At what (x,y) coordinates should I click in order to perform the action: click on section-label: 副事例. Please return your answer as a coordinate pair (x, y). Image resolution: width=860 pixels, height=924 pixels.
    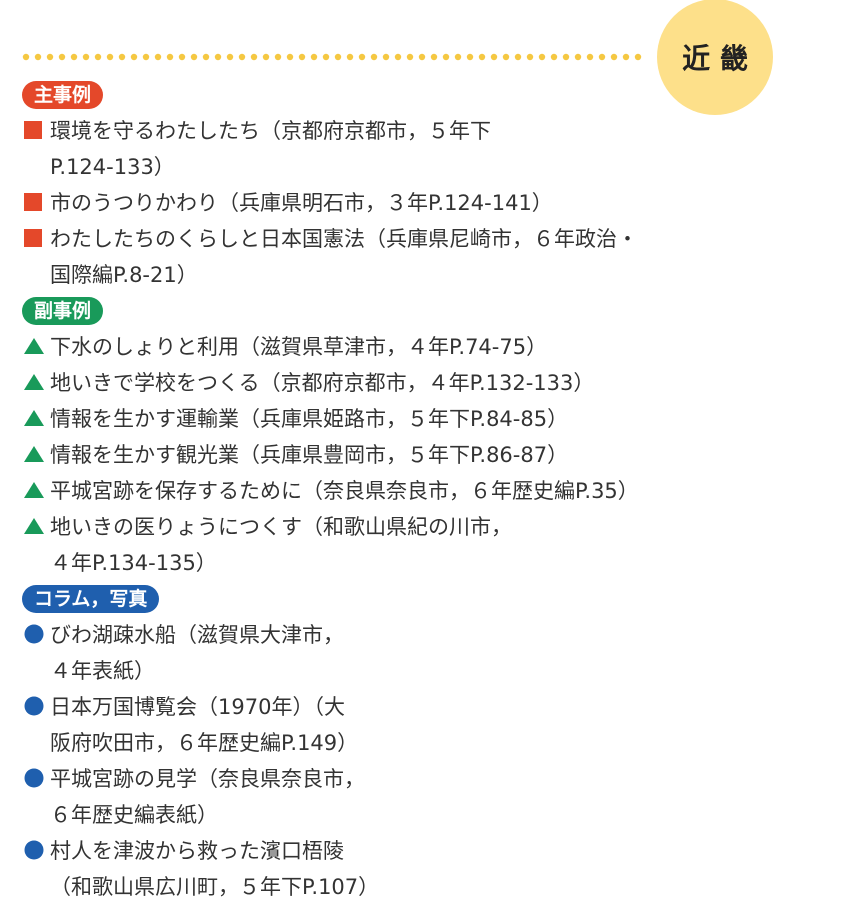
    Looking at the image, I should click on (63, 311).